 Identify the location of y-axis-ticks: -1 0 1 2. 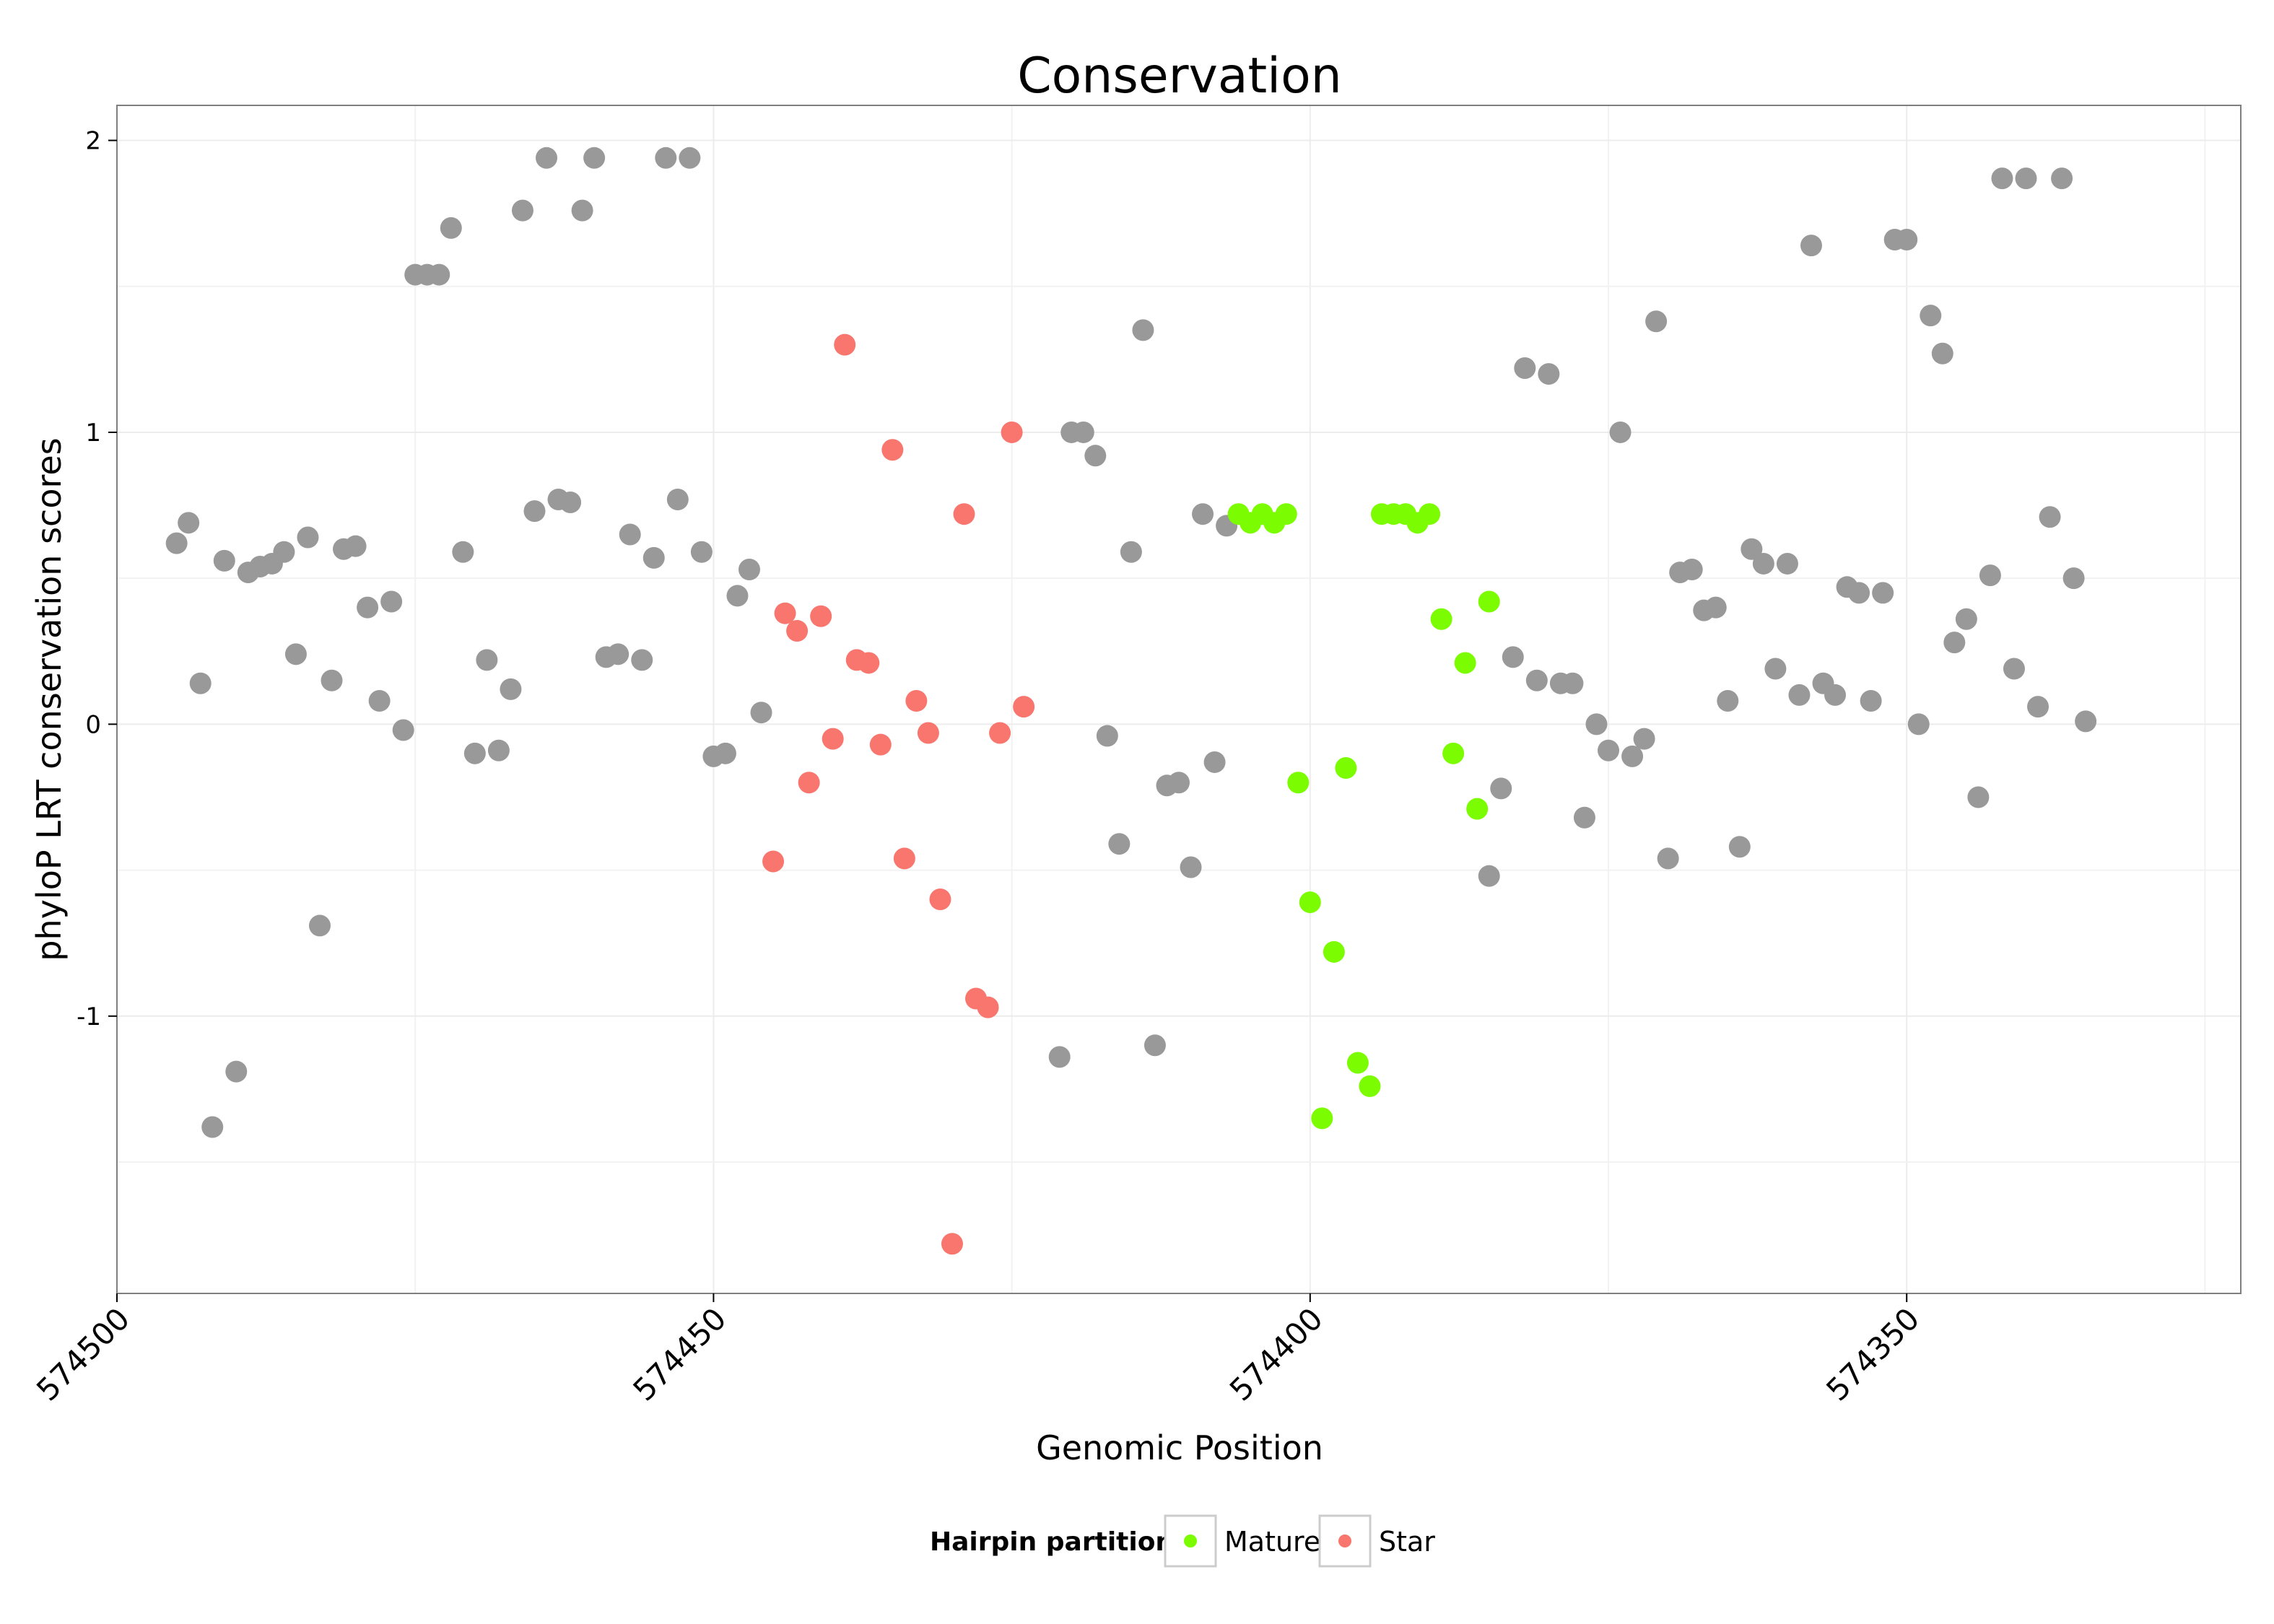
(97, 579).